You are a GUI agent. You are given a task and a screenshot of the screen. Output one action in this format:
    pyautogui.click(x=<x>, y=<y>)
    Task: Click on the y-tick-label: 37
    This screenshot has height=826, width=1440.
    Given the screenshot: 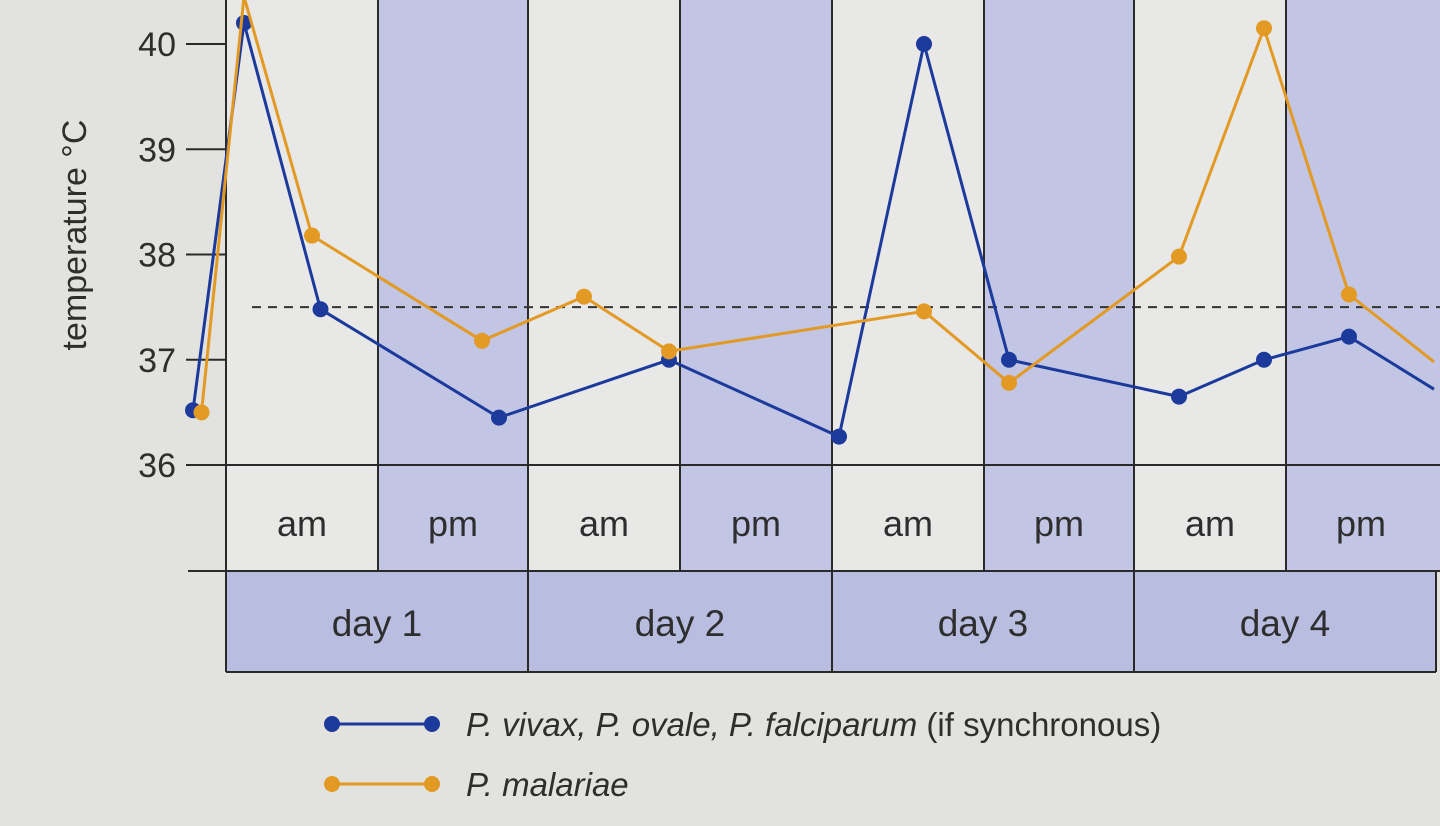 What is the action you would take?
    pyautogui.click(x=157, y=361)
    